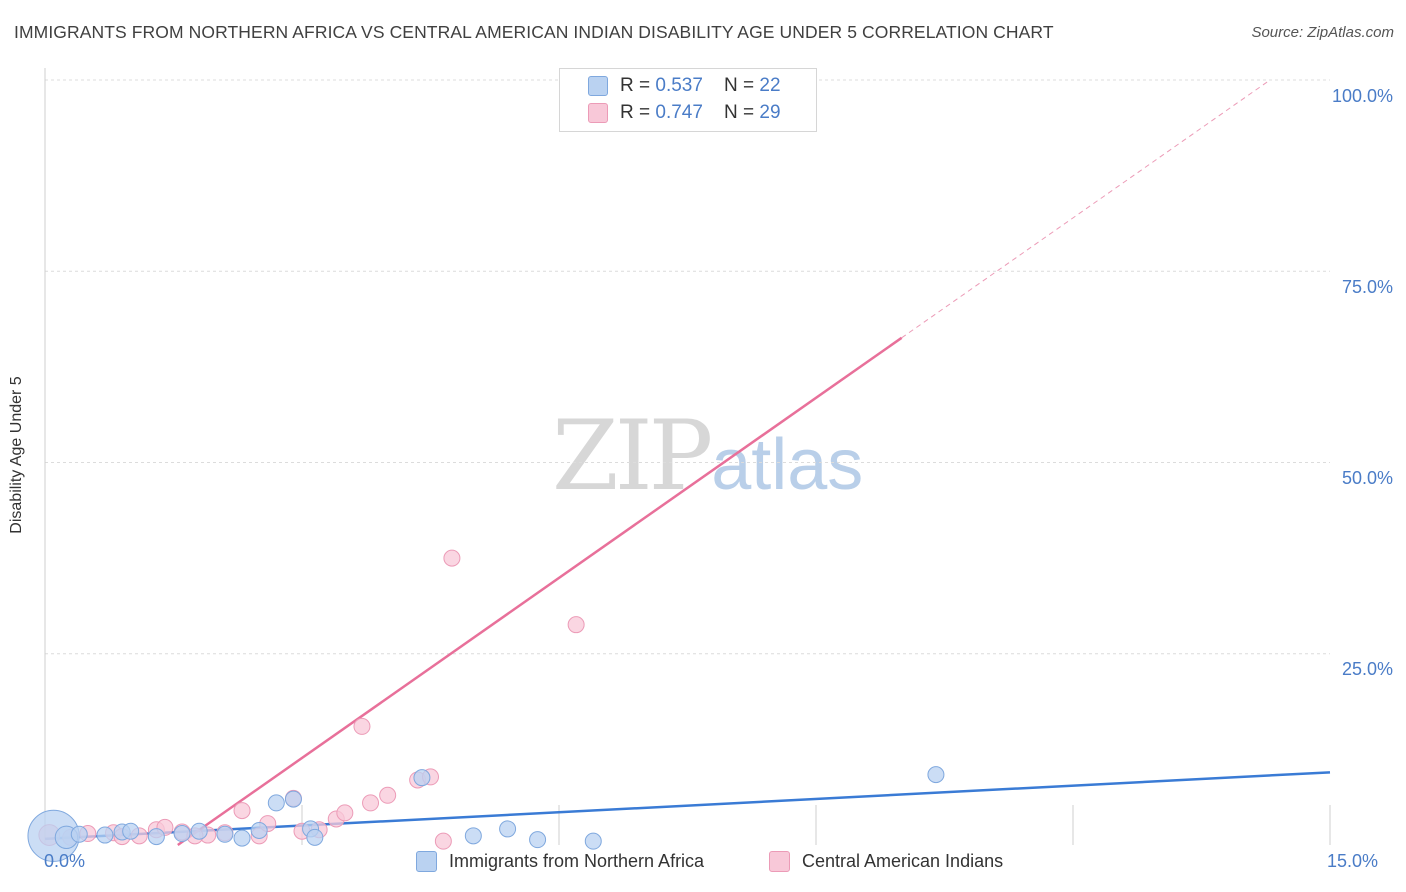 The height and width of the screenshot is (892, 1406). What do you see at coordinates (598, 86) in the screenshot?
I see `legend-swatch-blue` at bounding box center [598, 86].